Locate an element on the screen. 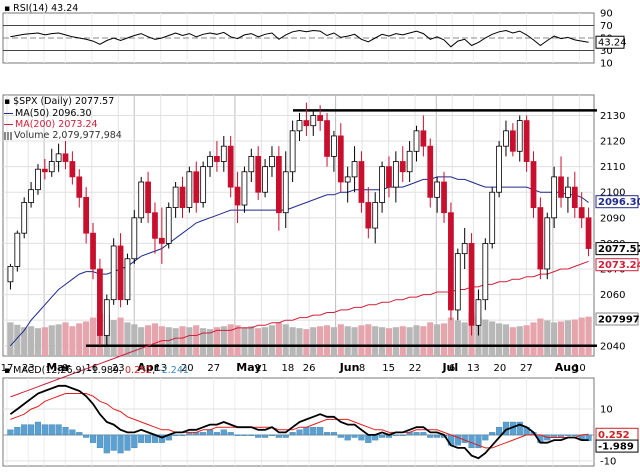 Image resolution: width=640 pixels, height=473 pixels. rsi-value: 43.24 is located at coordinates (65, 8).